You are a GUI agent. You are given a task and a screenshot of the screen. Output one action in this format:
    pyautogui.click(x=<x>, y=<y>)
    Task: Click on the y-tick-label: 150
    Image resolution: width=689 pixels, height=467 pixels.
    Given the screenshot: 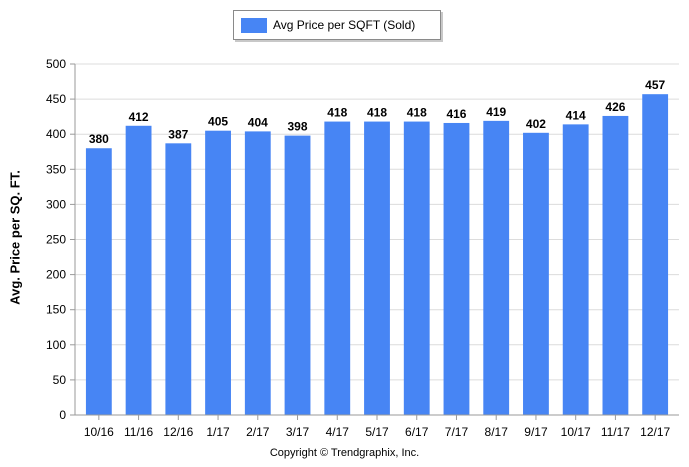 What is the action you would take?
    pyautogui.click(x=56, y=310)
    